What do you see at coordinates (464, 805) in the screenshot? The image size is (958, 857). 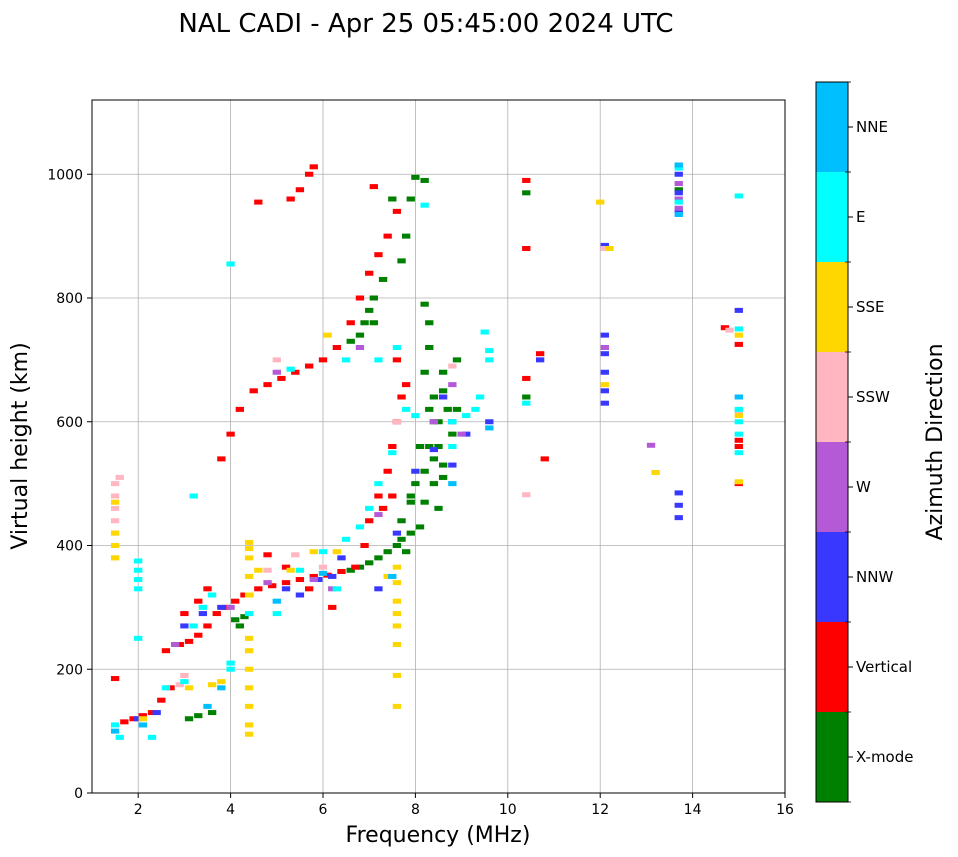 I see `x-axis-ticks: 2 4 6 8 10 12 14 16` at bounding box center [464, 805].